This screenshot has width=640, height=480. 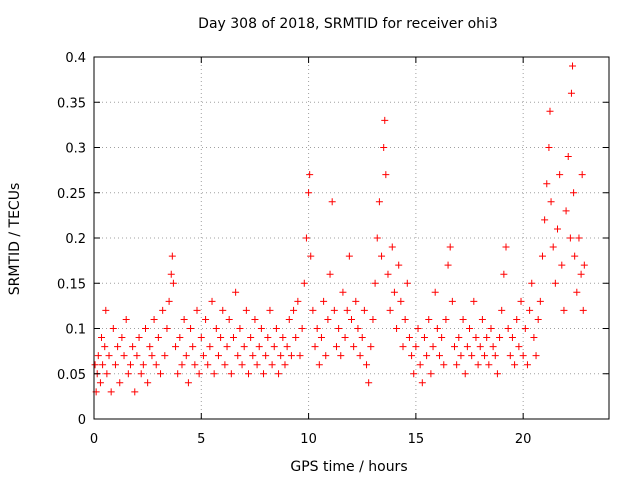 What do you see at coordinates (416, 439) in the screenshot?
I see `x-tick-label: 15` at bounding box center [416, 439].